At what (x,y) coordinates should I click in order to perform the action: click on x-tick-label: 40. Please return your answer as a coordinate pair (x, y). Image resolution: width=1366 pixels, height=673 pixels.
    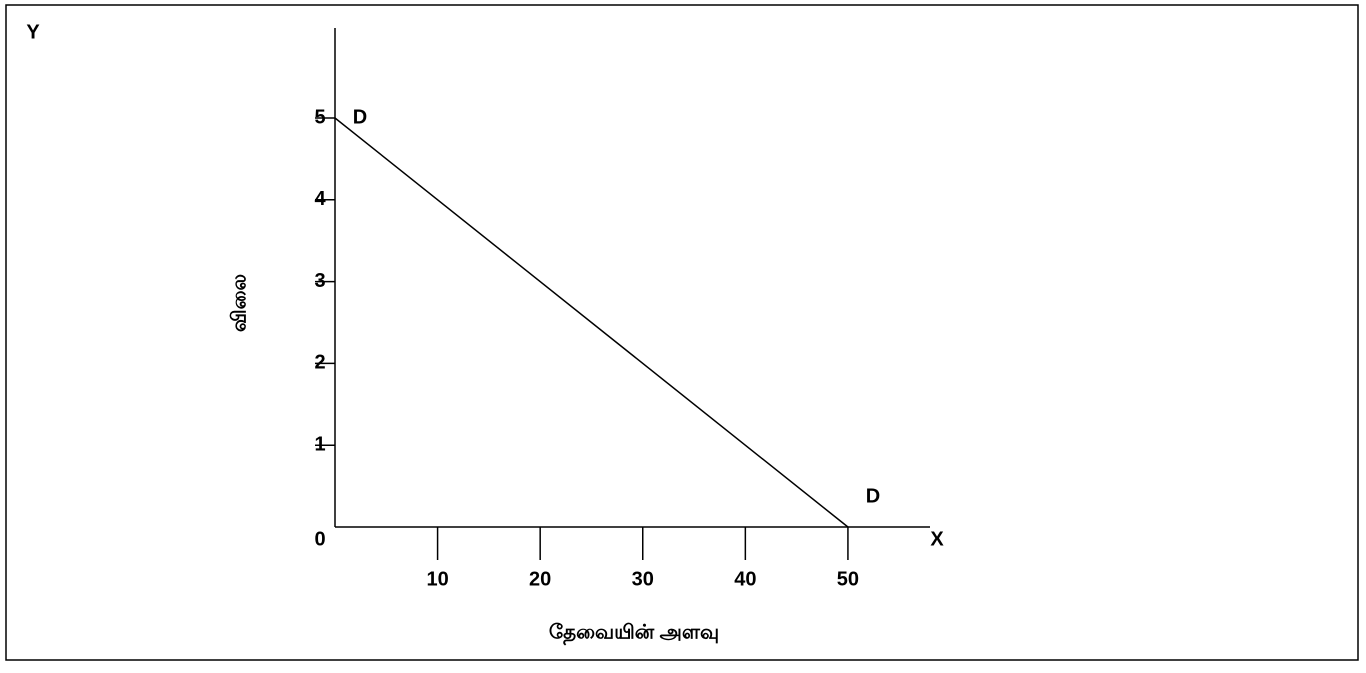
    Looking at the image, I should click on (745, 579).